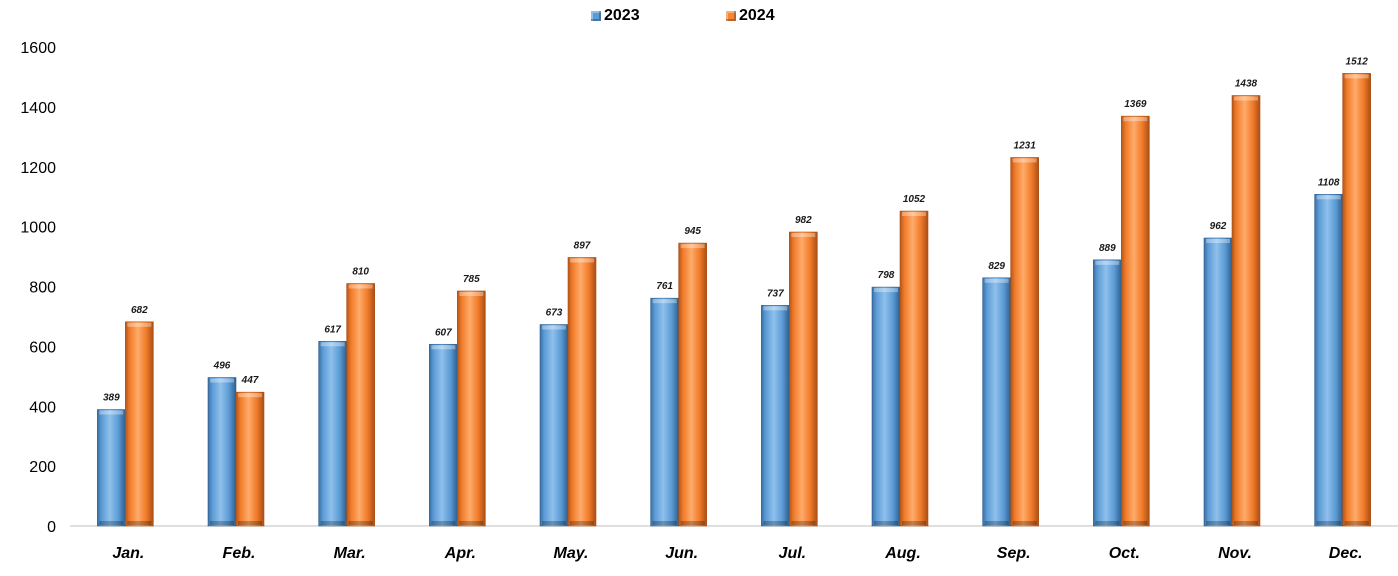 The image size is (1398, 576). I want to click on x-tick-label: Aug., so click(902, 553).